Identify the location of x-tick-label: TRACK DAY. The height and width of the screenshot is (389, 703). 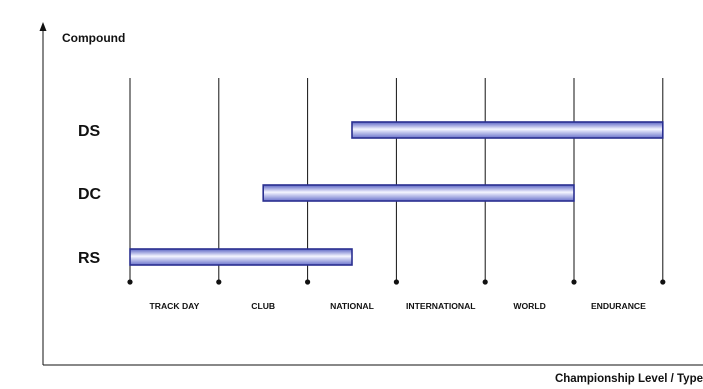
(174, 306).